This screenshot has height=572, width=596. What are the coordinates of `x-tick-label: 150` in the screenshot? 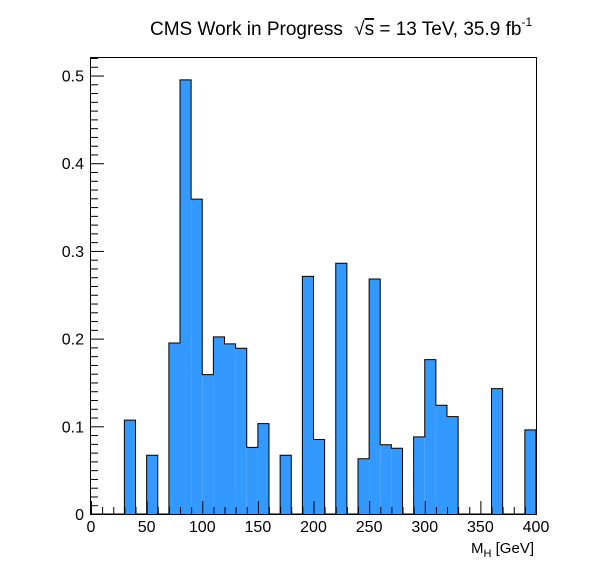 It's located at (258, 527).